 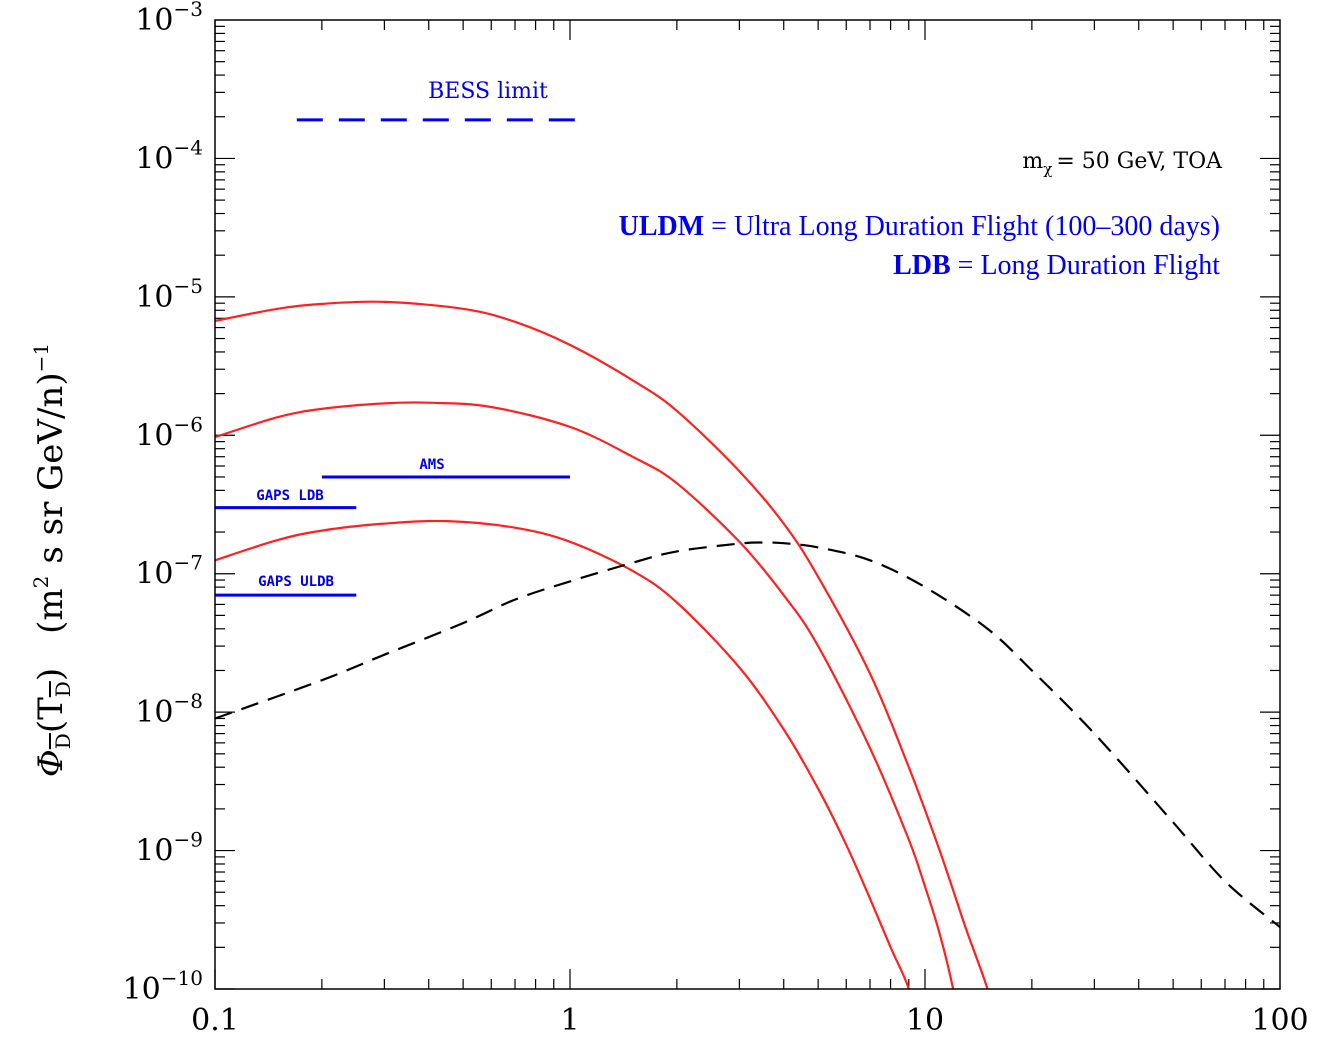 I want to click on mass-symbol: m, so click(x=1032, y=161).